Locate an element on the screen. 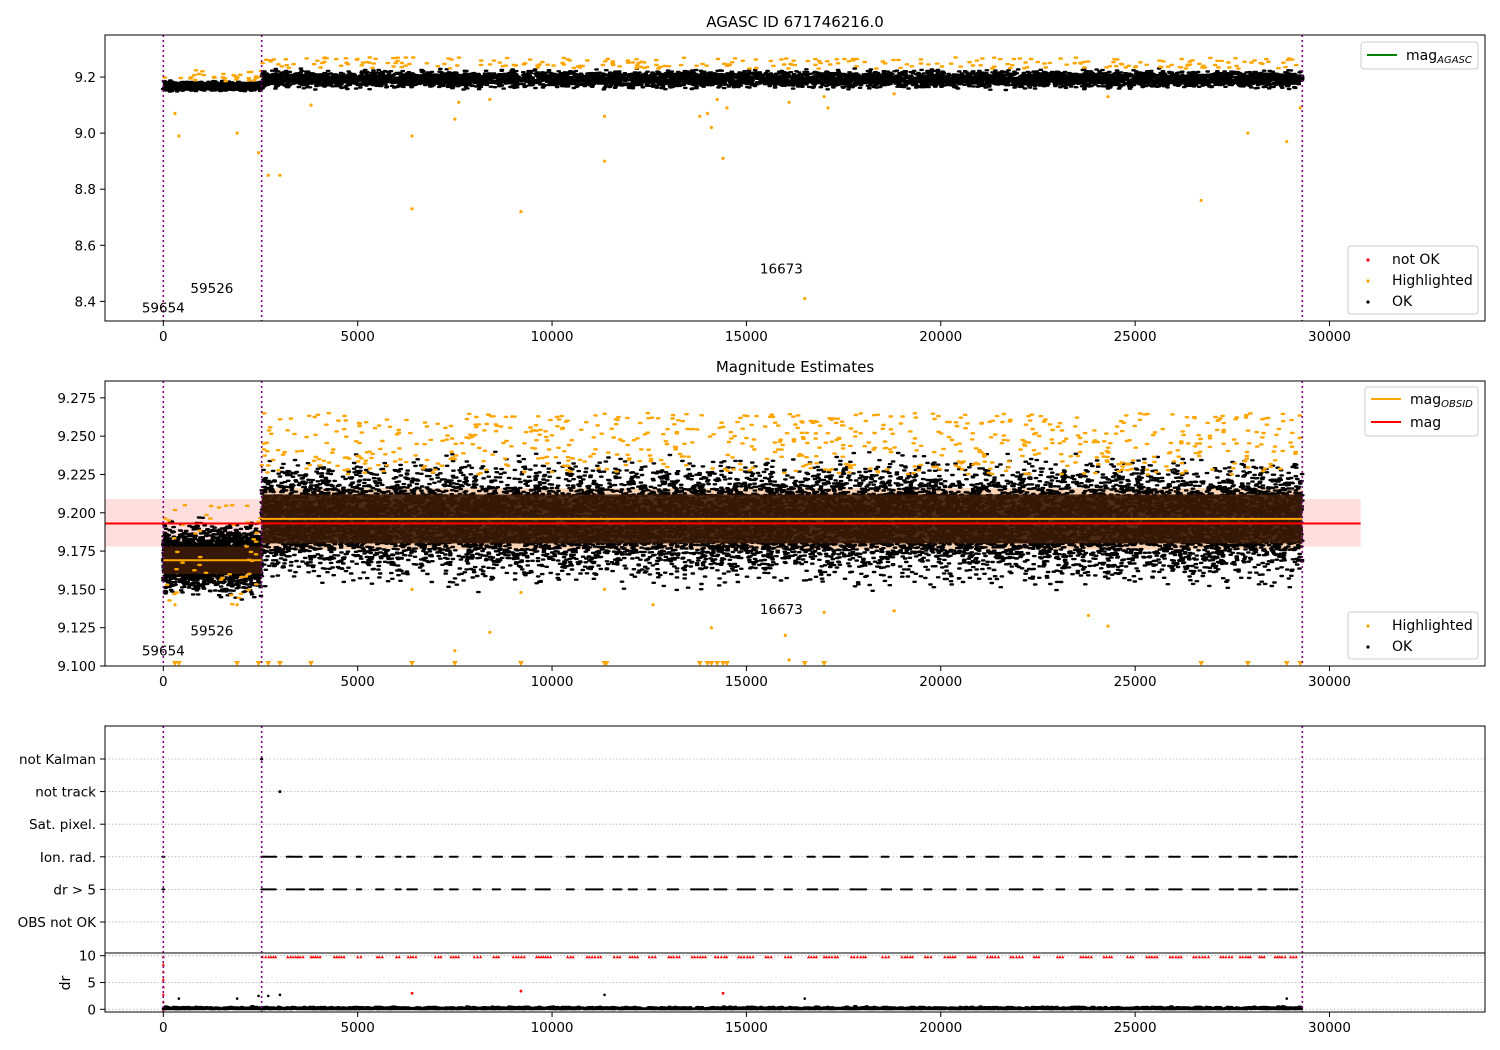 The image size is (1500, 1050). y-tick-label: 9.0 is located at coordinates (85, 134).